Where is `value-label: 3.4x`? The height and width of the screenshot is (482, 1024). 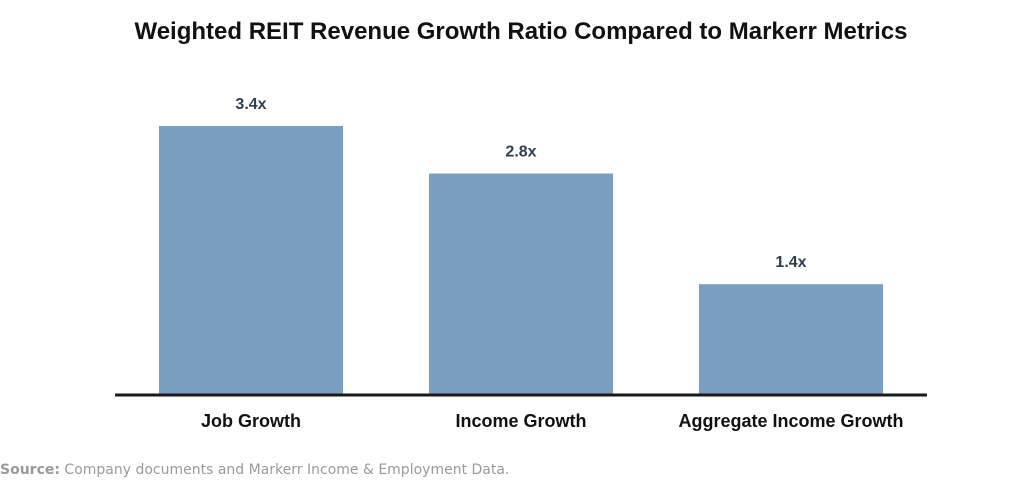 value-label: 3.4x is located at coordinates (250, 104).